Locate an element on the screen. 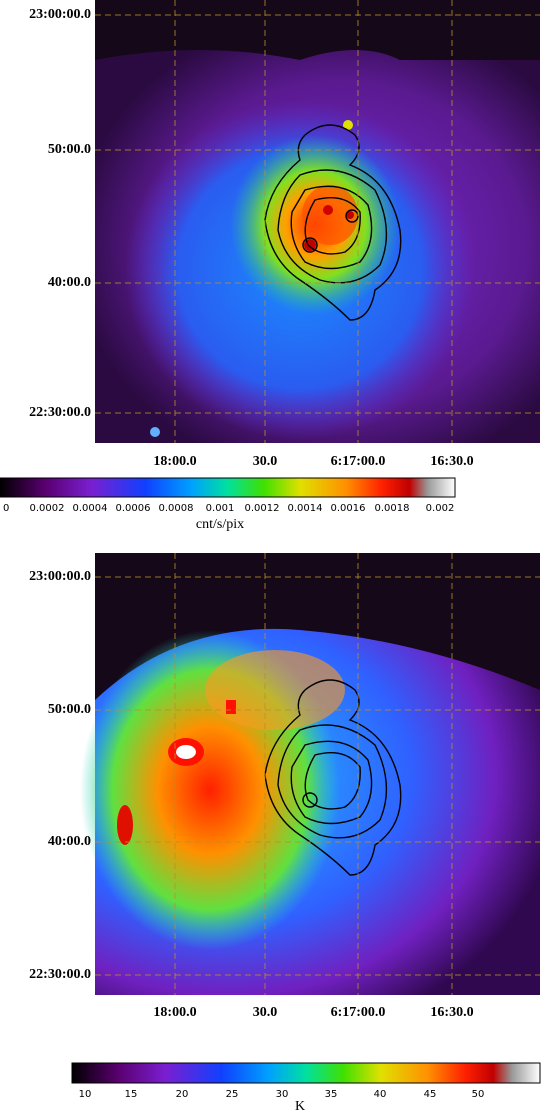 The height and width of the screenshot is (1115, 543). colorbar-label: 0.0016 is located at coordinates (348, 508).